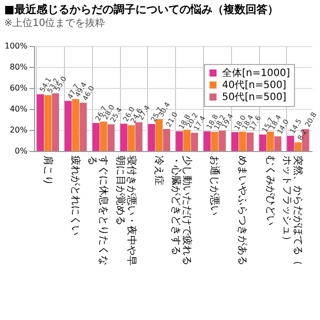 The width and height of the screenshot is (320, 320). What do you see at coordinates (126, 211) in the screenshot?
I see `x-tick-label: 寝付きが悪い・夜中や早朝に目が覚める` at bounding box center [126, 211].